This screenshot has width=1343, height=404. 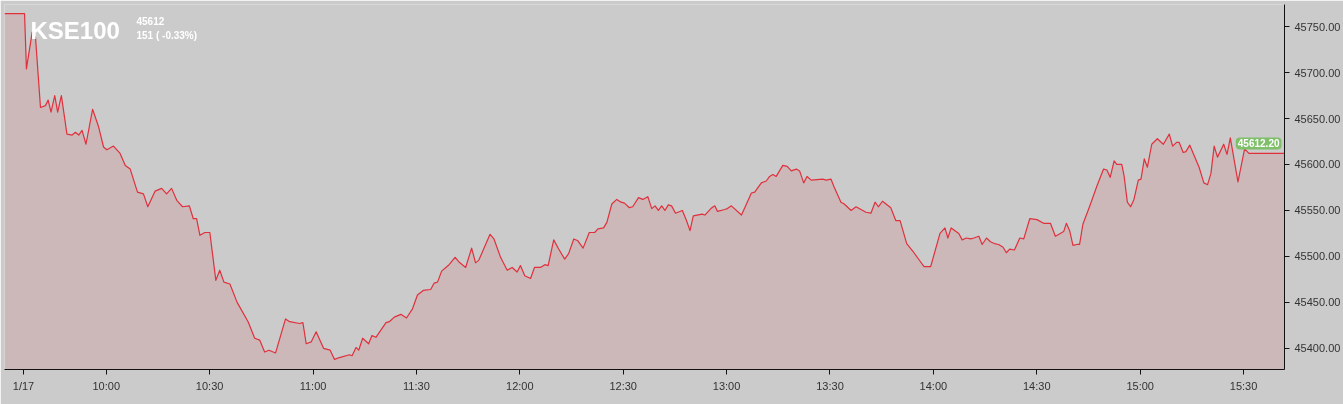 I want to click on x-tick-label: 10:30, so click(x=209, y=385).